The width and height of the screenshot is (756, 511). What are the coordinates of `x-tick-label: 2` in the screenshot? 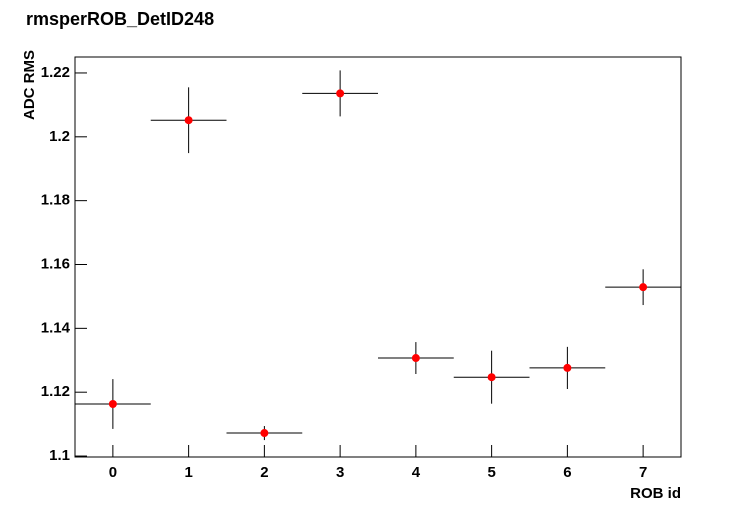 It's located at (264, 472).